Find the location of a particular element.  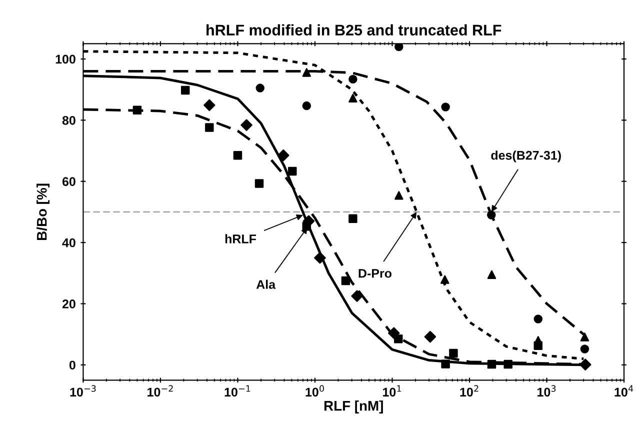

x-tick-label: 10$^{−3}$ is located at coordinates (83, 391).